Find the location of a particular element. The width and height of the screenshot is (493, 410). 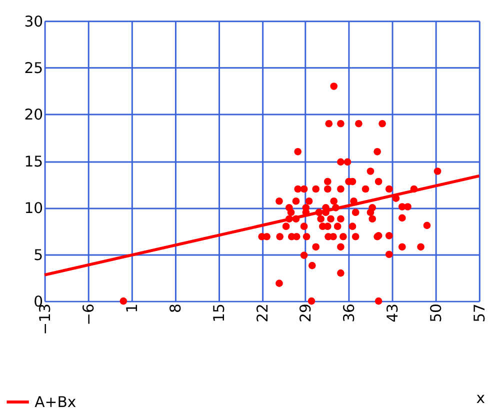

y-tick-label: 10 is located at coordinates (34, 209).